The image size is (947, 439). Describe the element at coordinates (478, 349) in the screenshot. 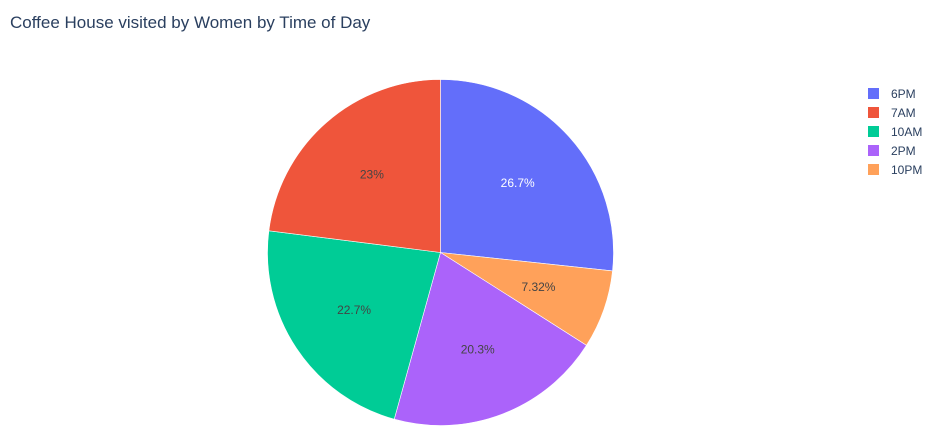

I see `pie-slice-label-2pm: 20.3%` at that location.